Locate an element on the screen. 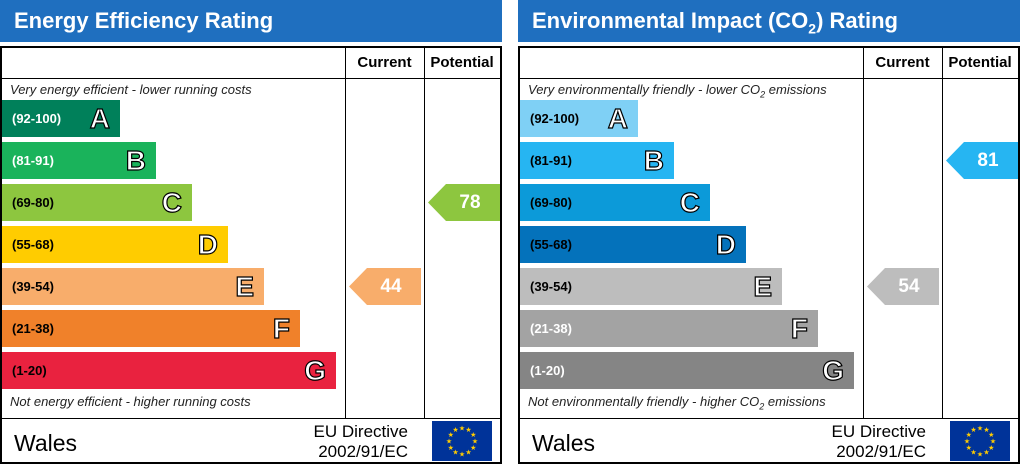 The image size is (1020, 464). env-eu-directive: EU Directive 2002/91/EC is located at coordinates (879, 442).